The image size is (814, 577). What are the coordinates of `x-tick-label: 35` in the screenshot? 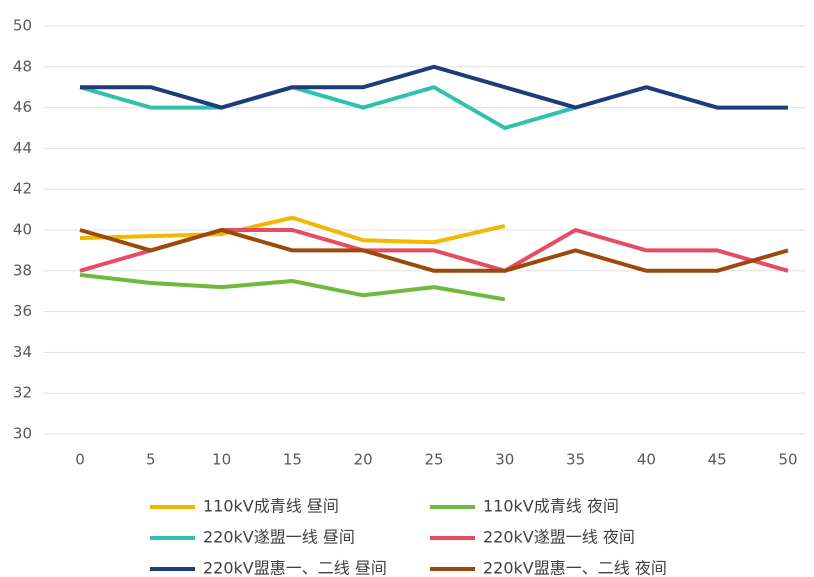 It's located at (575, 460).